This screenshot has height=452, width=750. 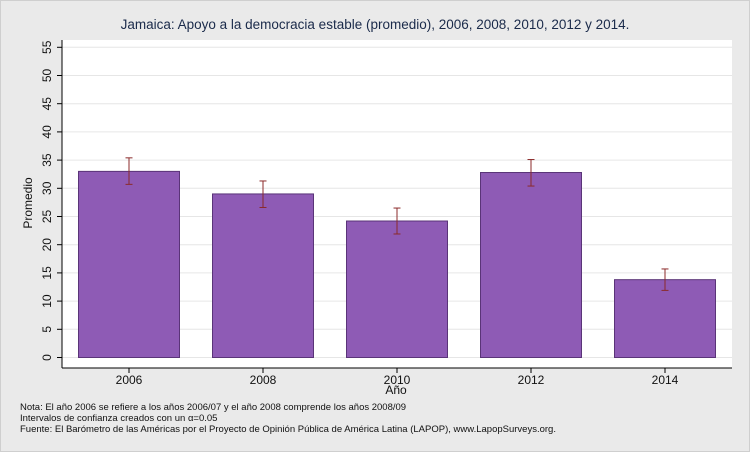 What do you see at coordinates (263, 275) in the screenshot?
I see `bar-2008` at bounding box center [263, 275].